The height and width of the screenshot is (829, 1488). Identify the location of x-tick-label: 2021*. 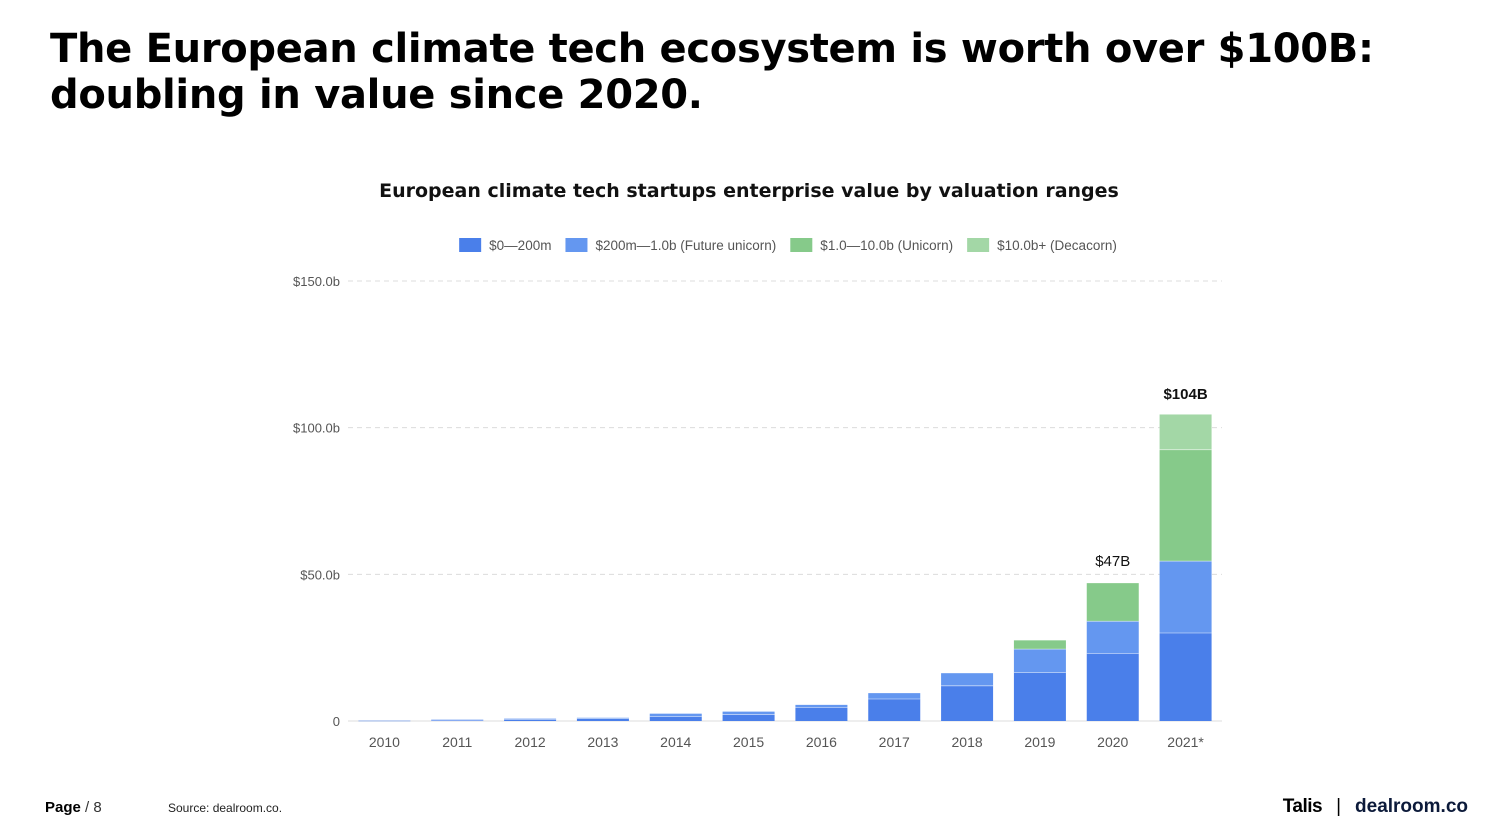
(1185, 742).